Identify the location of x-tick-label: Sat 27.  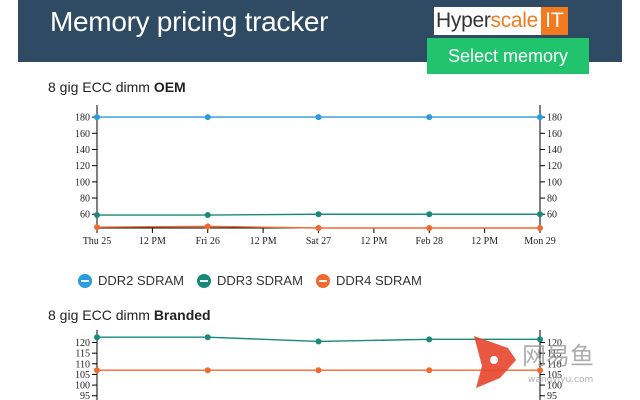
(318, 241).